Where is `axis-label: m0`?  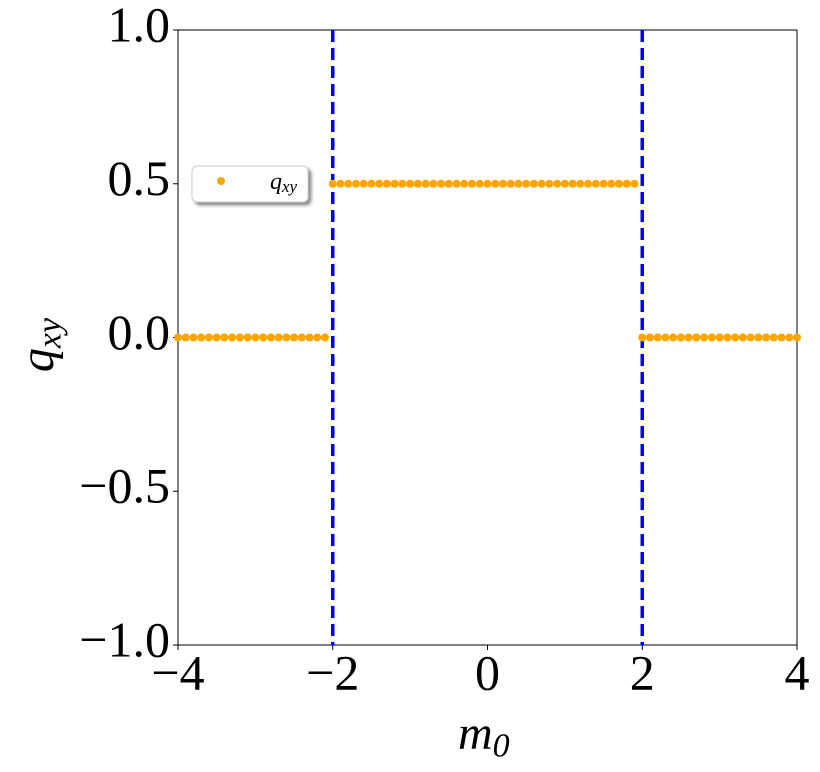
axis-label: m0 is located at coordinates (484, 735).